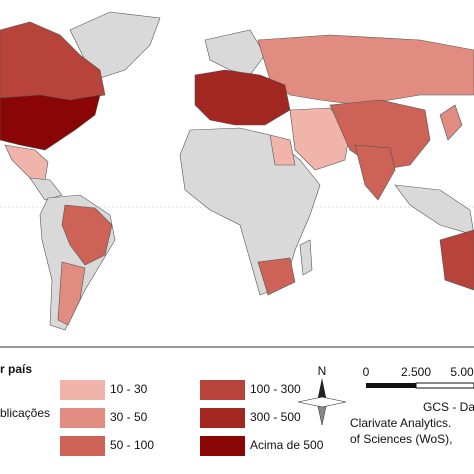  I want to click on scale-label: 2.500, so click(416, 372).